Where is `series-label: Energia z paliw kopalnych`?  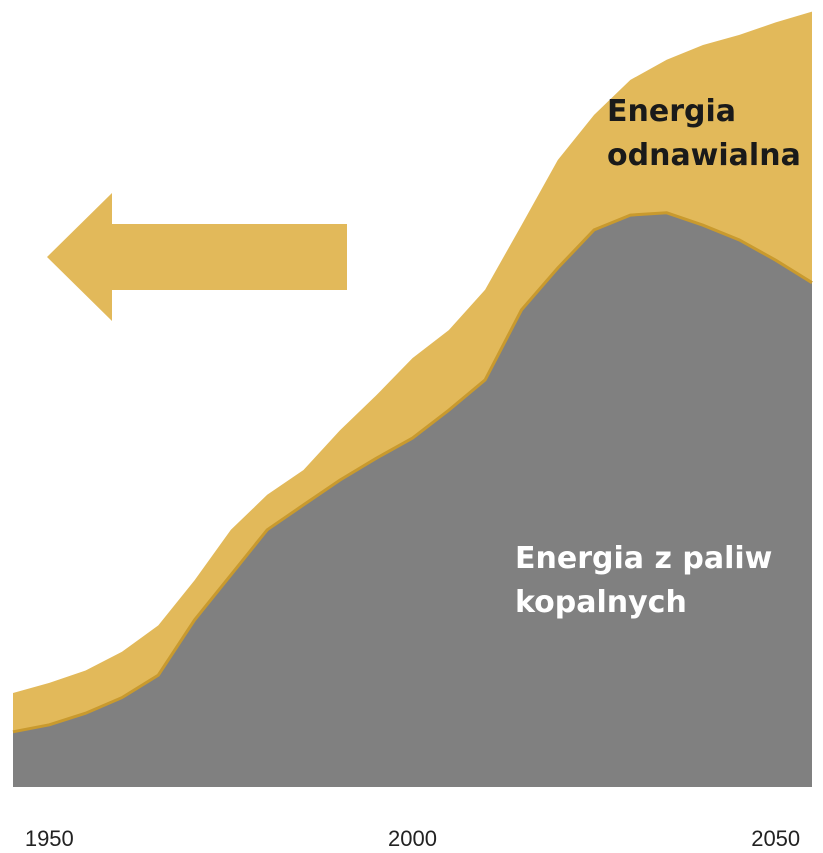
series-label: Energia z paliw kopalnych is located at coordinates (644, 580).